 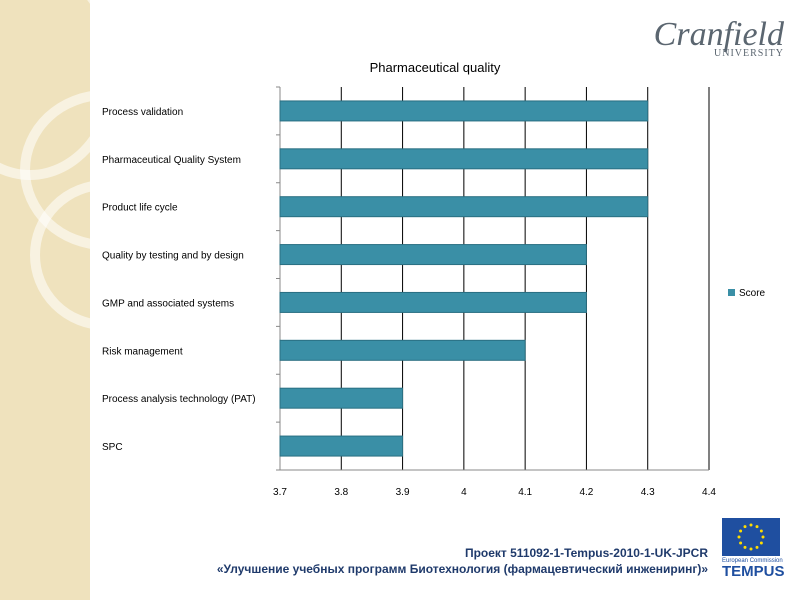 I want to click on x-tick-label: 3.7, so click(x=280, y=492).